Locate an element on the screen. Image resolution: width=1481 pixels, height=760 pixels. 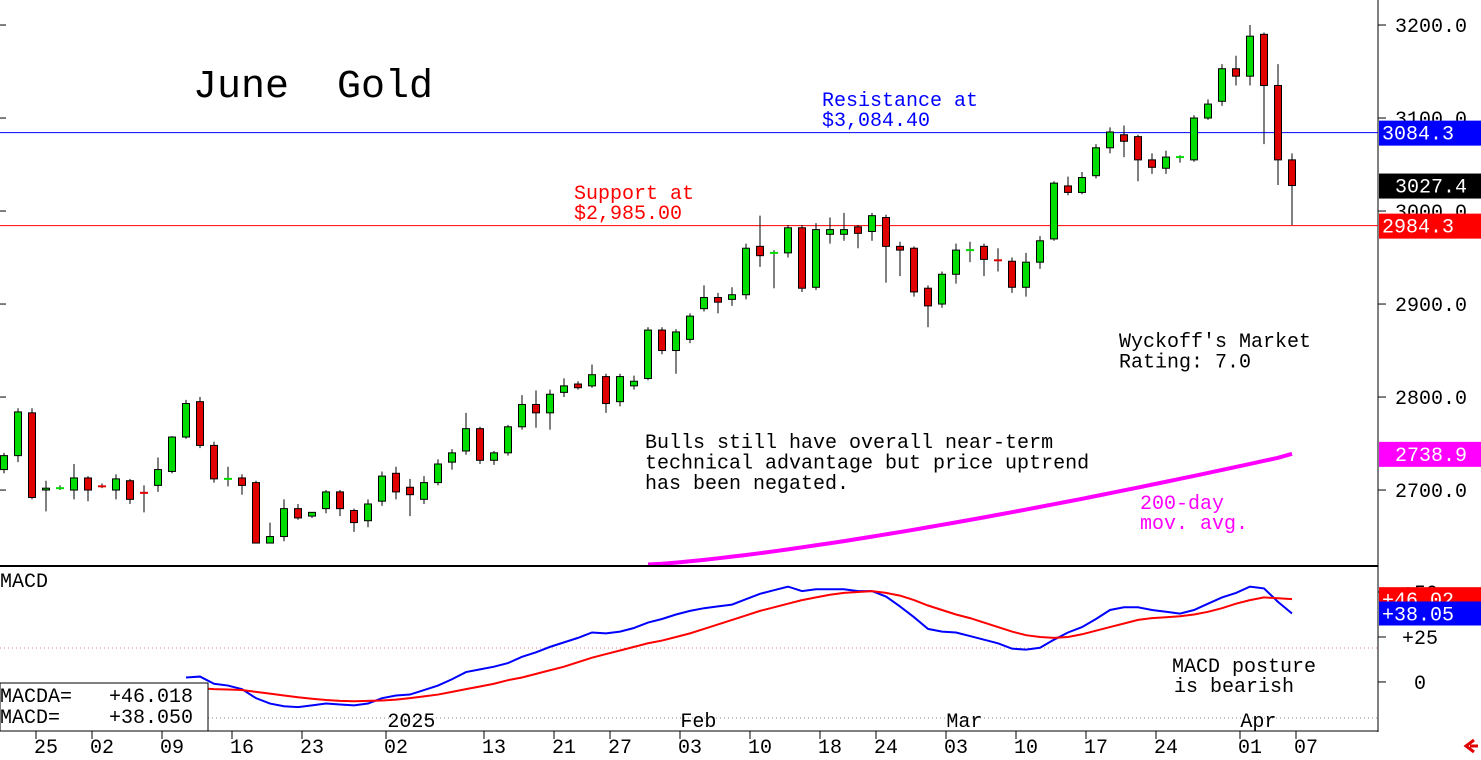
ma-label: 200-day is located at coordinates (1182, 504).